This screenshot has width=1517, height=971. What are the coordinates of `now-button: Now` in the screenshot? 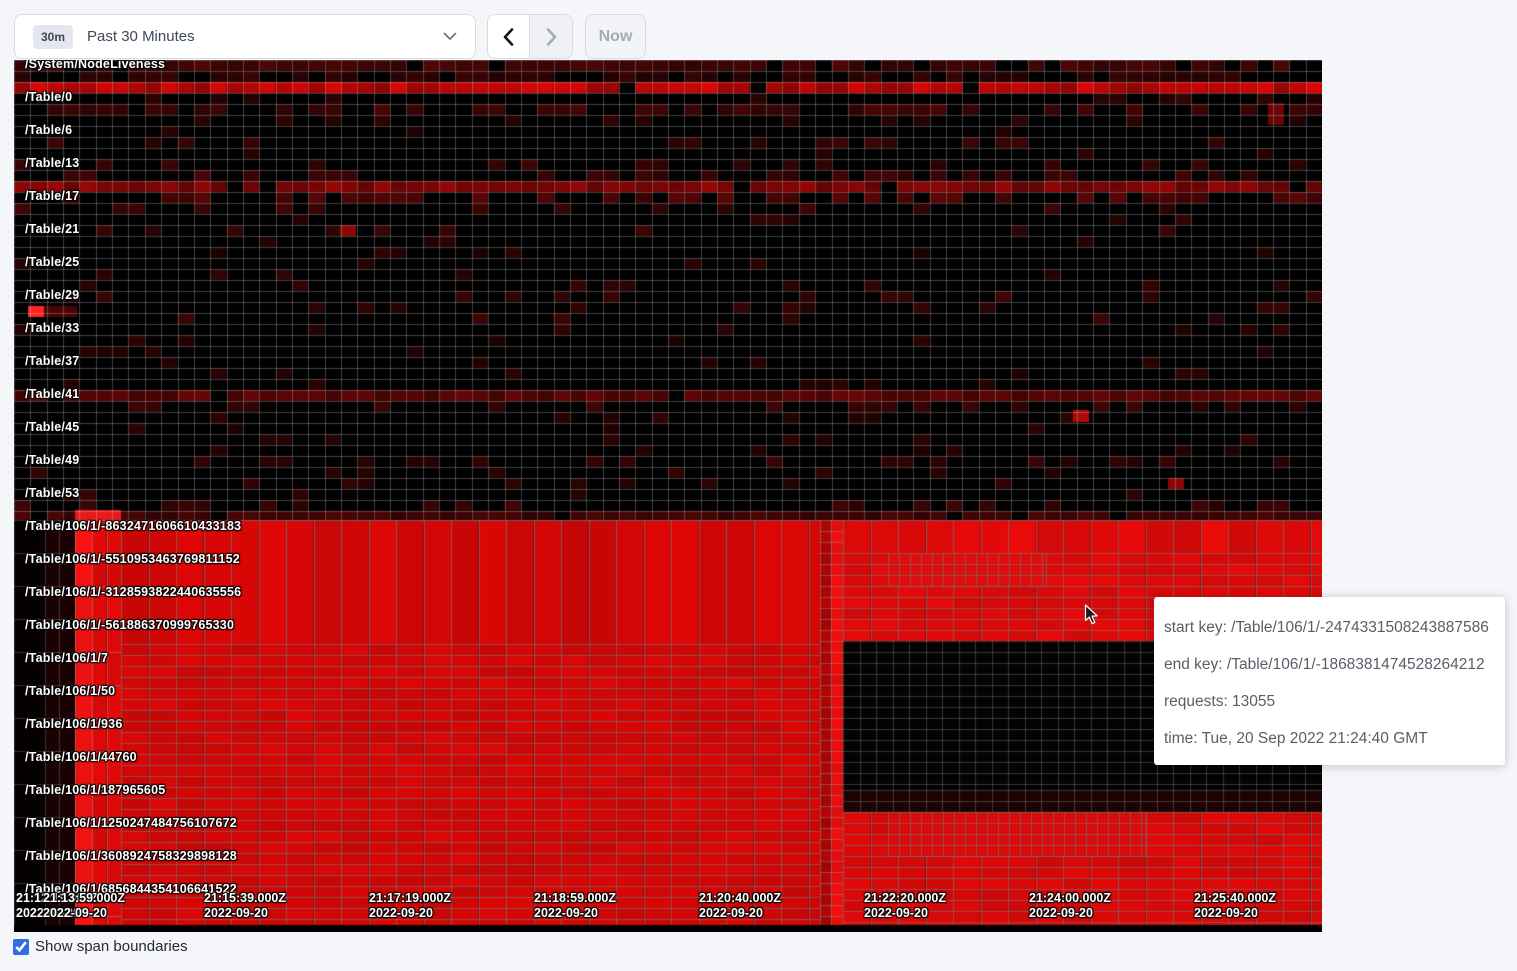 It's located at (615, 36).